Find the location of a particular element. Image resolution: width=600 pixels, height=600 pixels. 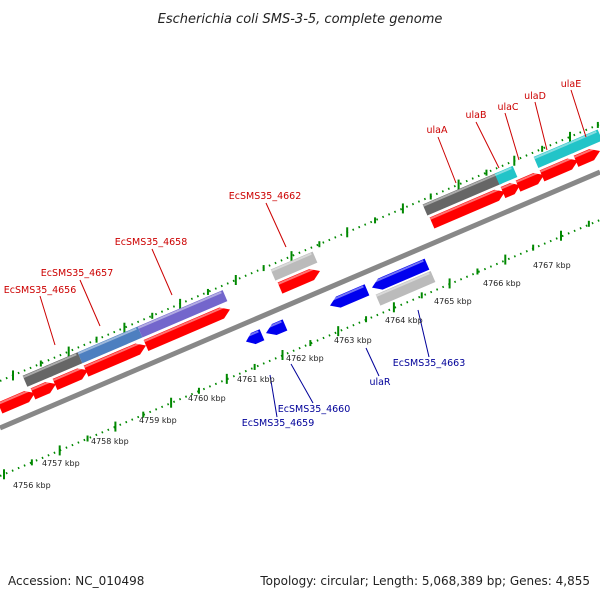

gene-label-ecsms35-4658: EcSMS35_4658 is located at coordinates (151, 242).